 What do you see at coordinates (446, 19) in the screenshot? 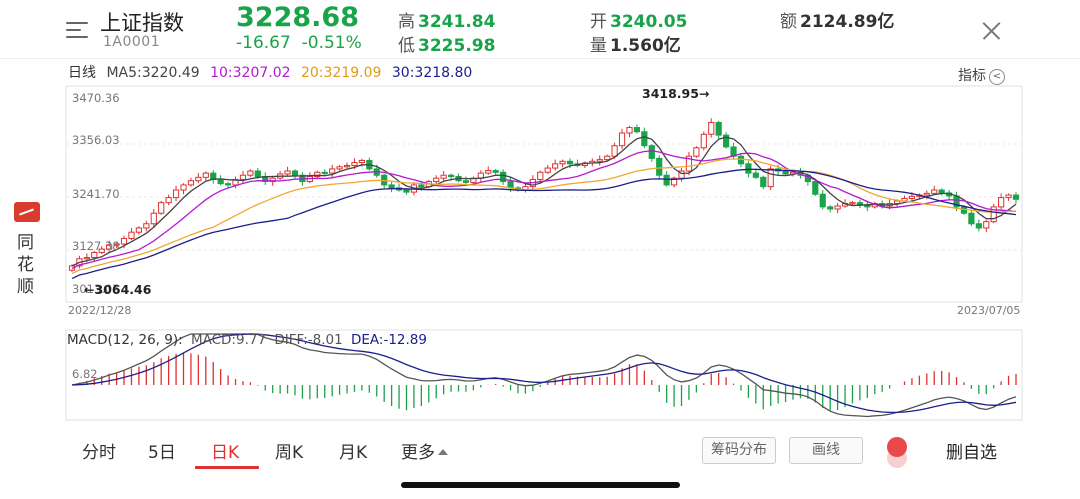
I see `high-stat: 高 3241.84` at bounding box center [446, 19].